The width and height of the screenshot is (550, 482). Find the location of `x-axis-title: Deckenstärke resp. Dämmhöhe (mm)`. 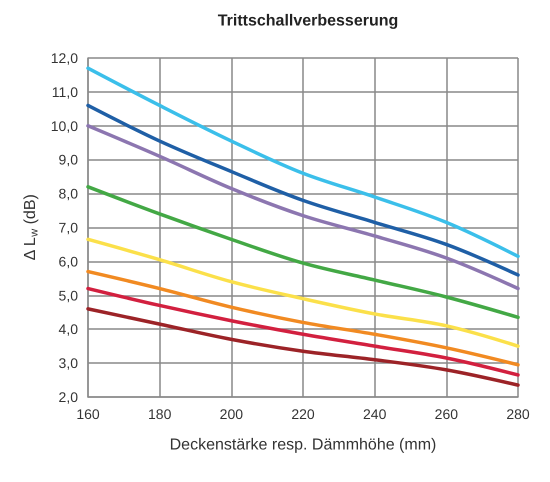

x-axis-title: Deckenstärke resp. Dämmhöhe (mm) is located at coordinates (303, 445).